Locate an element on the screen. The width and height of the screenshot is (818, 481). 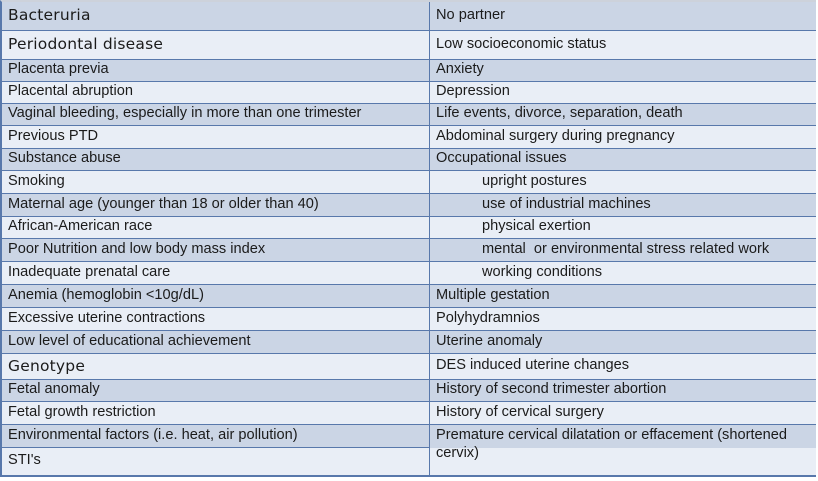
risk-factor-cell: Polyhydramnios is located at coordinates (622, 319).